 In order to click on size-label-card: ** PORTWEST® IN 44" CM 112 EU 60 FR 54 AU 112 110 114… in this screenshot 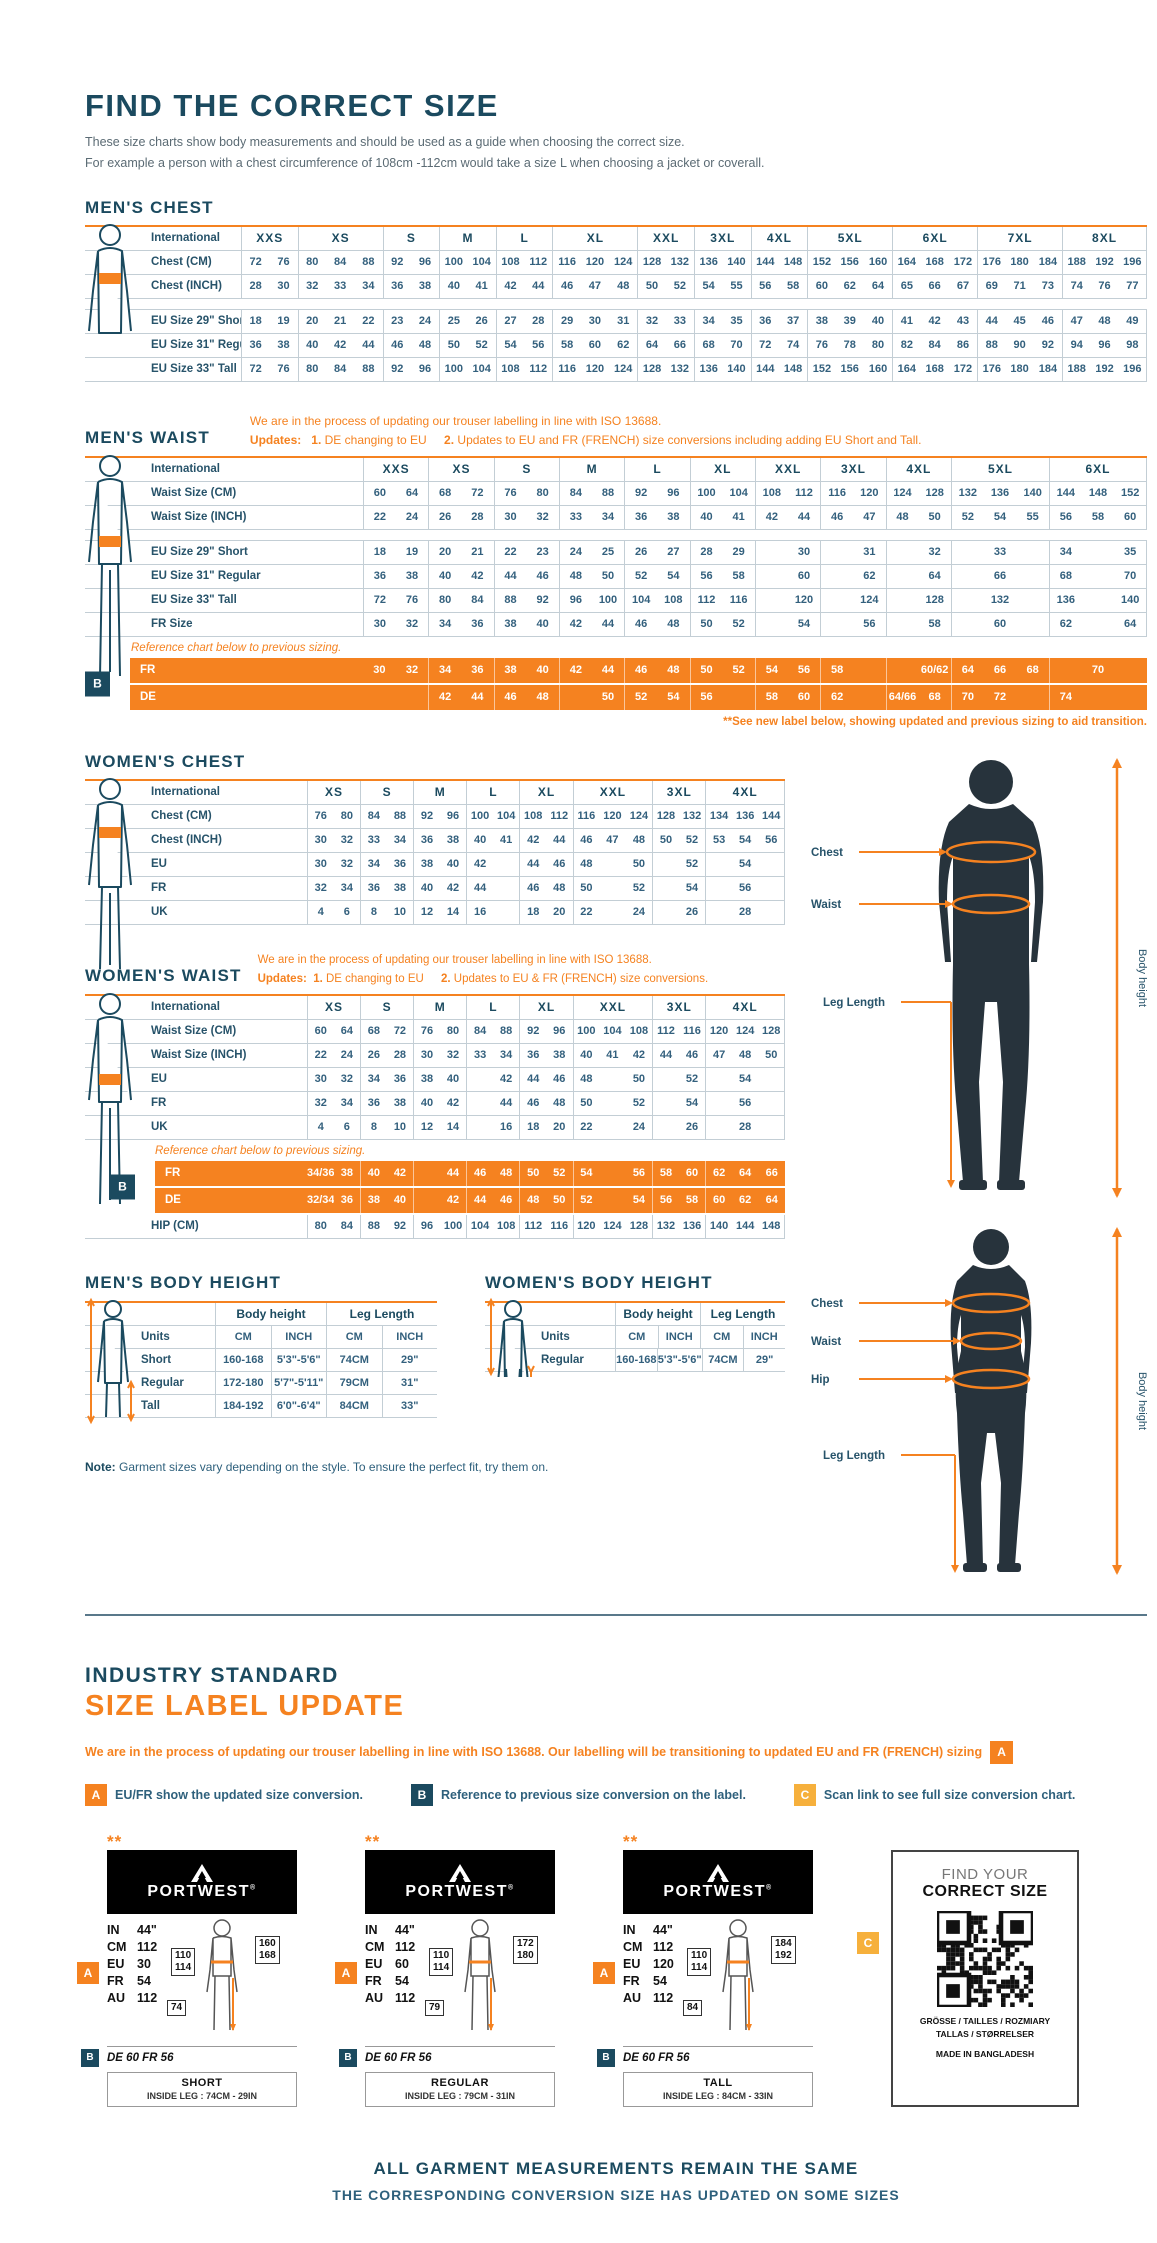, I will do `click(445, 1970)`.